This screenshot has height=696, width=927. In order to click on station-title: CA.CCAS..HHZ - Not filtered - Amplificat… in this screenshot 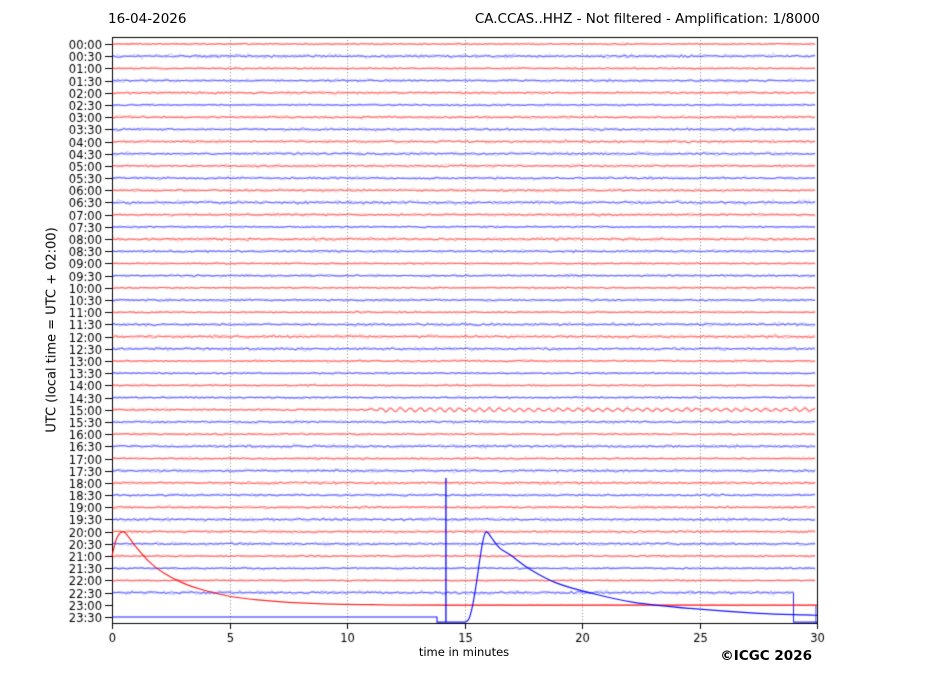, I will do `click(647, 19)`.